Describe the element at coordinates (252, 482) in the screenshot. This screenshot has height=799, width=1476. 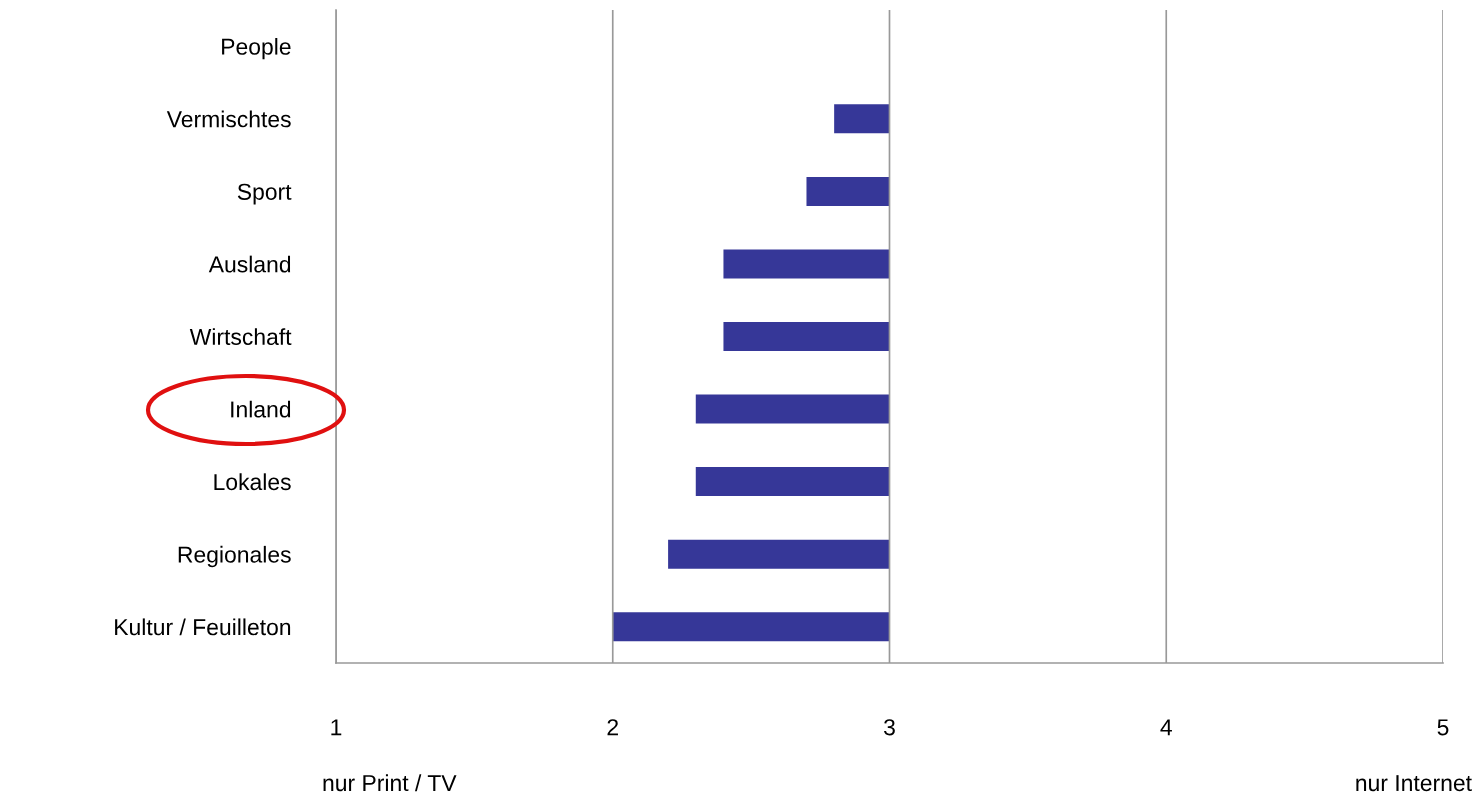
I see `y-tick-label: Lokales` at that location.